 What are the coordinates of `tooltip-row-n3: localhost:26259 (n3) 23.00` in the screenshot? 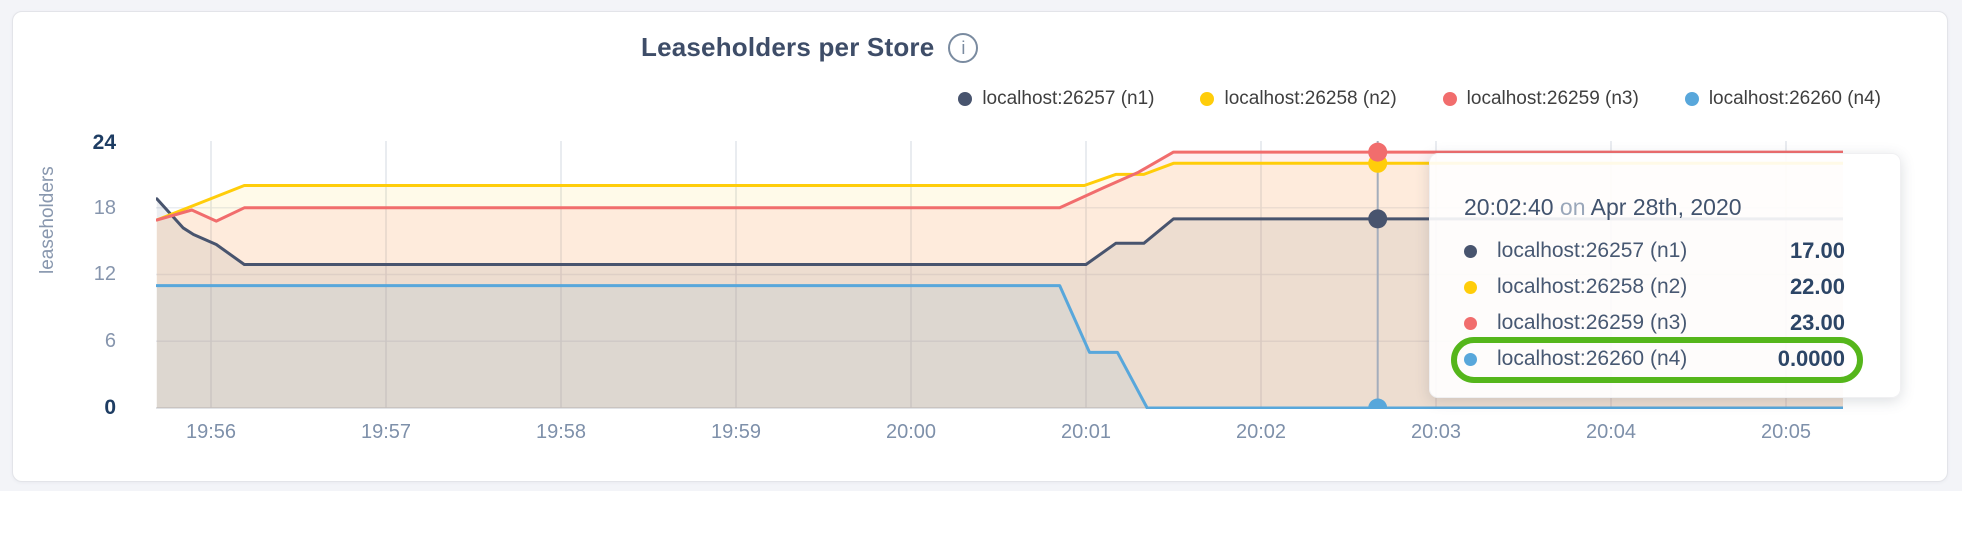 It's located at (1654, 323).